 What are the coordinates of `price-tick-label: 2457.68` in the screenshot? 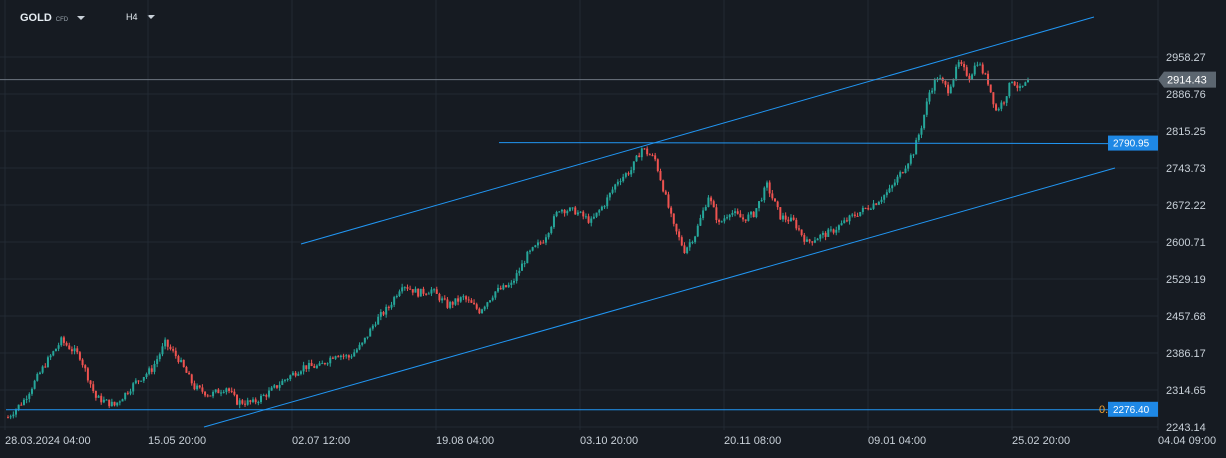 It's located at (1186, 317).